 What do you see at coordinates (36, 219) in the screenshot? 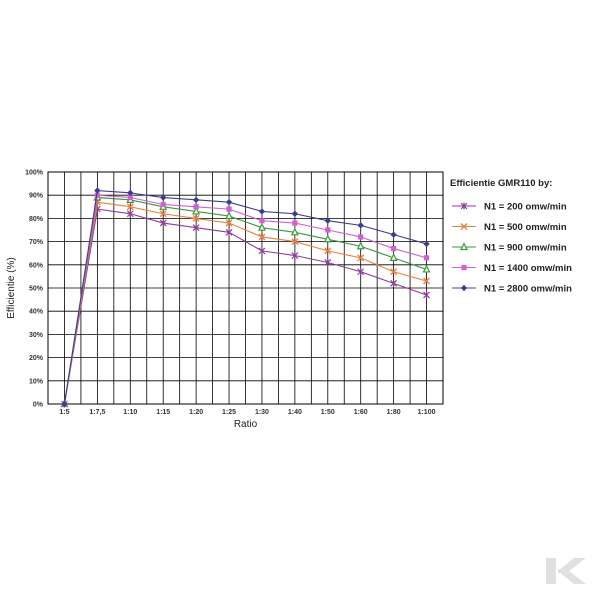
I see `y-tick-label: 80%` at bounding box center [36, 219].